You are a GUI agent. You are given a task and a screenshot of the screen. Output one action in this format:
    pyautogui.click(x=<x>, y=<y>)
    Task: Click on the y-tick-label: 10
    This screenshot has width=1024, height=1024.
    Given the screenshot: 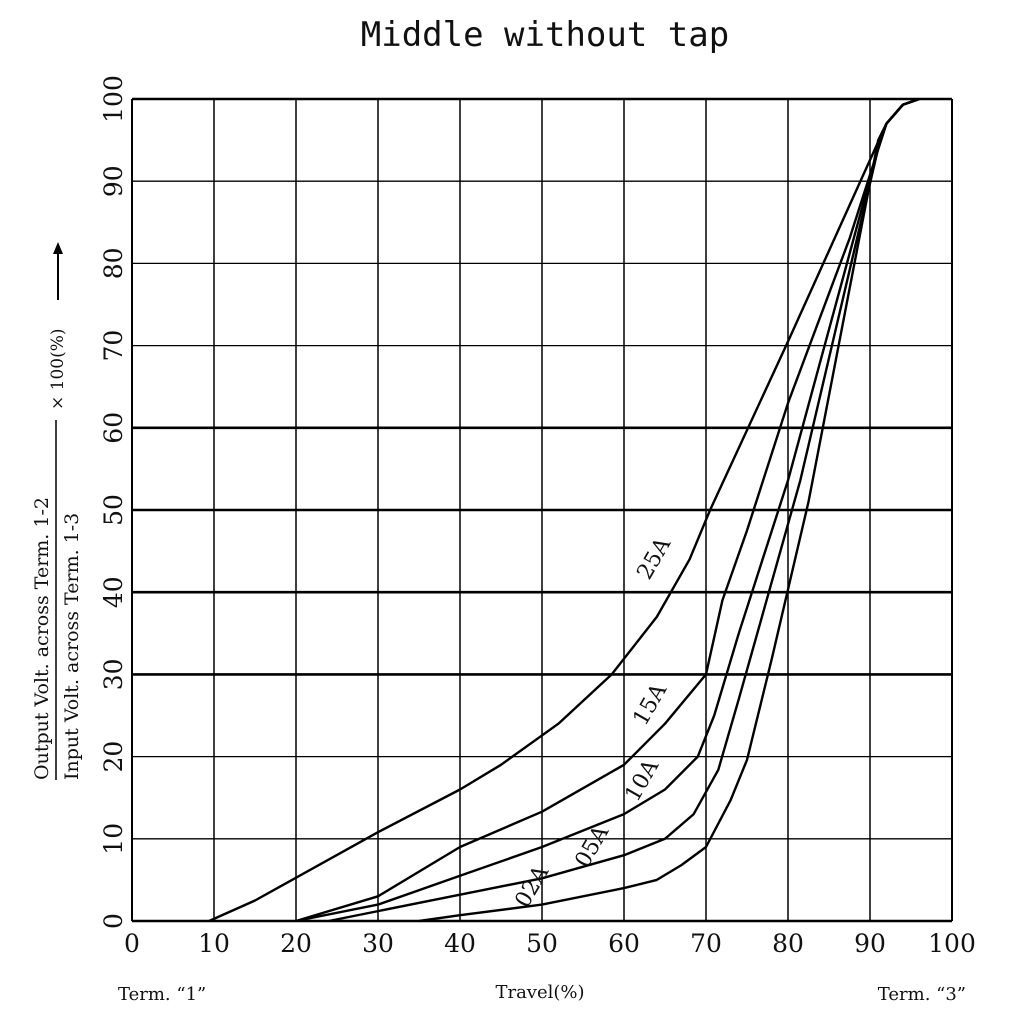 What is the action you would take?
    pyautogui.click(x=113, y=839)
    